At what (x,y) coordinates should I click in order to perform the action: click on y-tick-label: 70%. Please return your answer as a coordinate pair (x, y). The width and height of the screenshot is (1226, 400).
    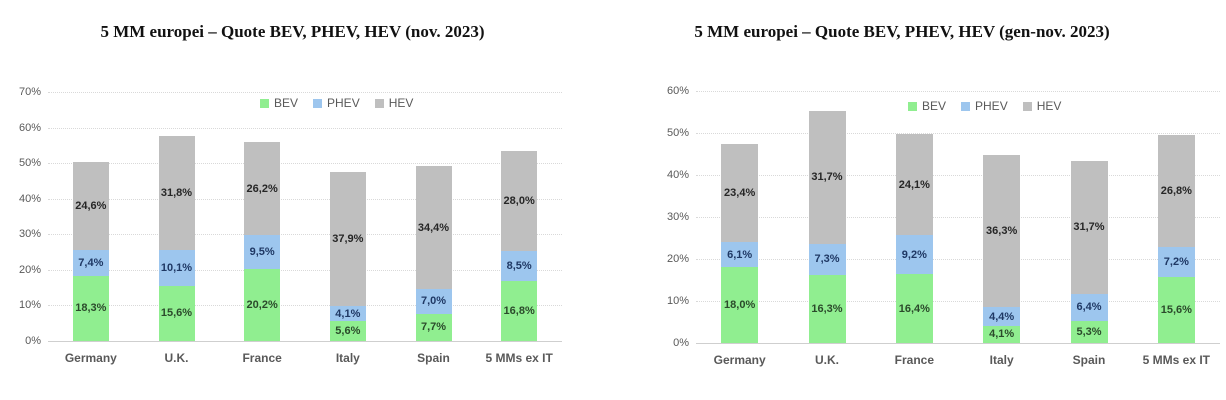
    Looking at the image, I should click on (29, 92).